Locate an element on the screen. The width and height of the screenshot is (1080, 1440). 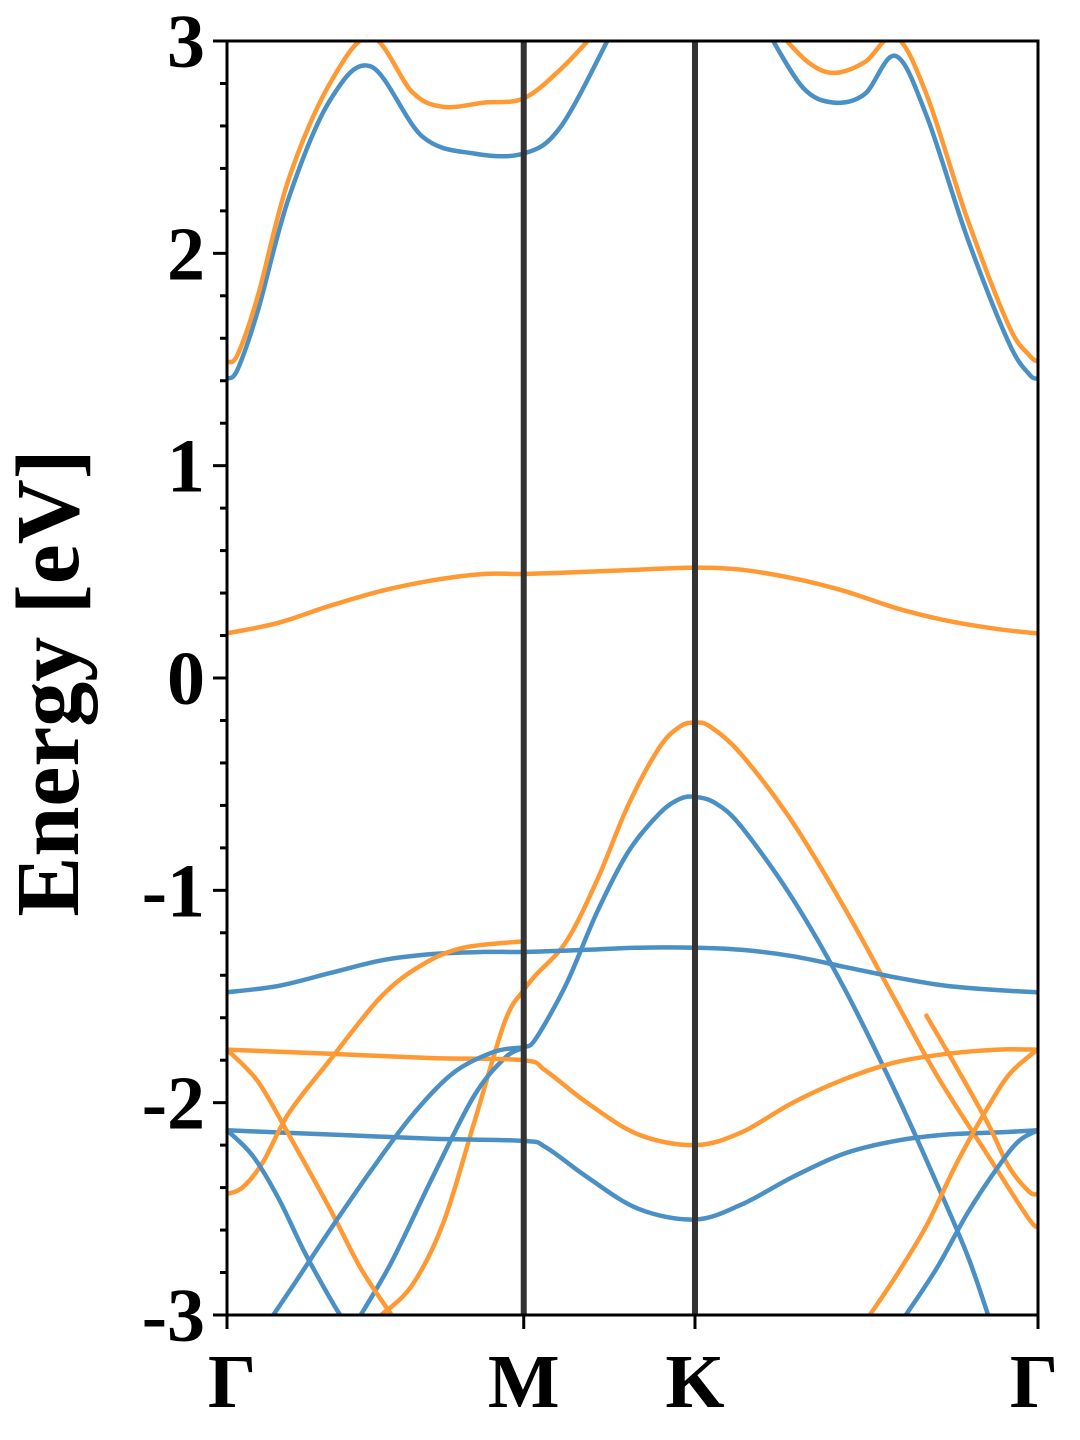
y-tick-label: 1 is located at coordinates (186, 467).